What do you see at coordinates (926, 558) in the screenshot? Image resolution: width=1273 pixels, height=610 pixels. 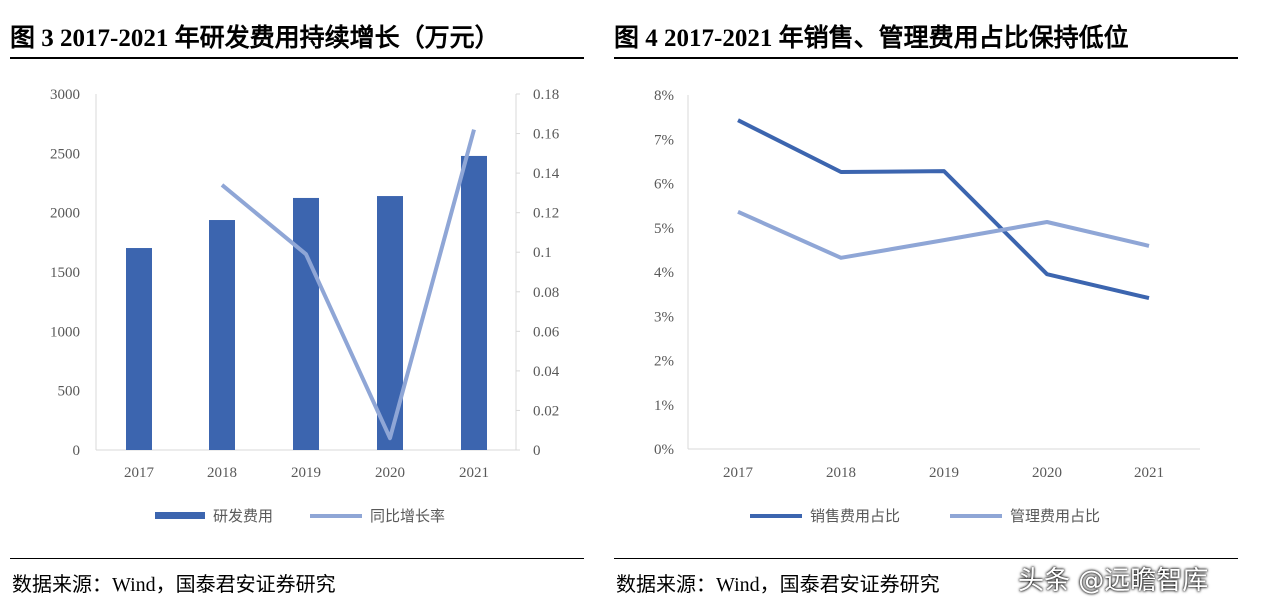 I see `right-source-rule` at bounding box center [926, 558].